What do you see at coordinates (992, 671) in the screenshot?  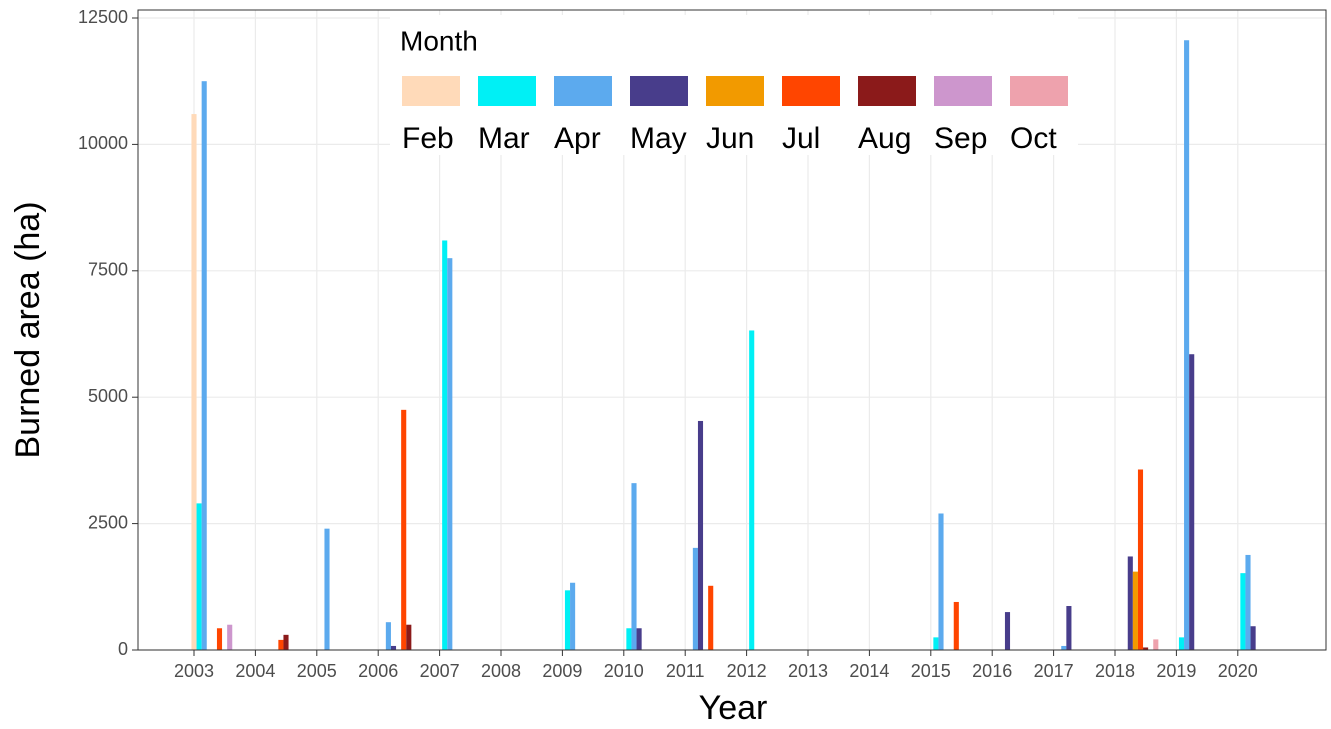 I see `x-tick-label: 2016` at bounding box center [992, 671].